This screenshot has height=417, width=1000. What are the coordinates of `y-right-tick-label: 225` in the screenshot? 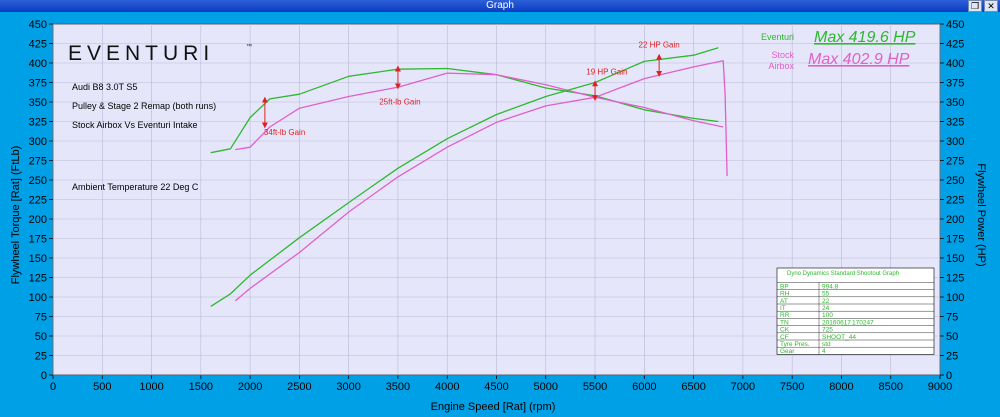 It's located at (955, 201).